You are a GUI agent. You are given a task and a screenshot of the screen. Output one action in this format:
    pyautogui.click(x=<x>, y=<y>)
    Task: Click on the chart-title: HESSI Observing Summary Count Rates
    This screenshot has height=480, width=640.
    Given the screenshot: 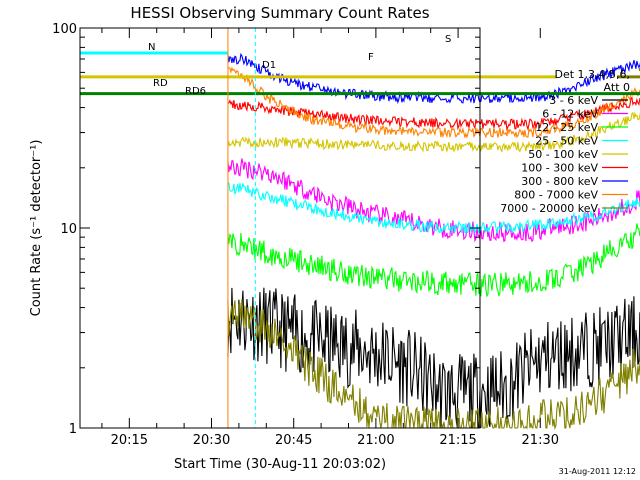 What is the action you would take?
    pyautogui.click(x=279, y=13)
    